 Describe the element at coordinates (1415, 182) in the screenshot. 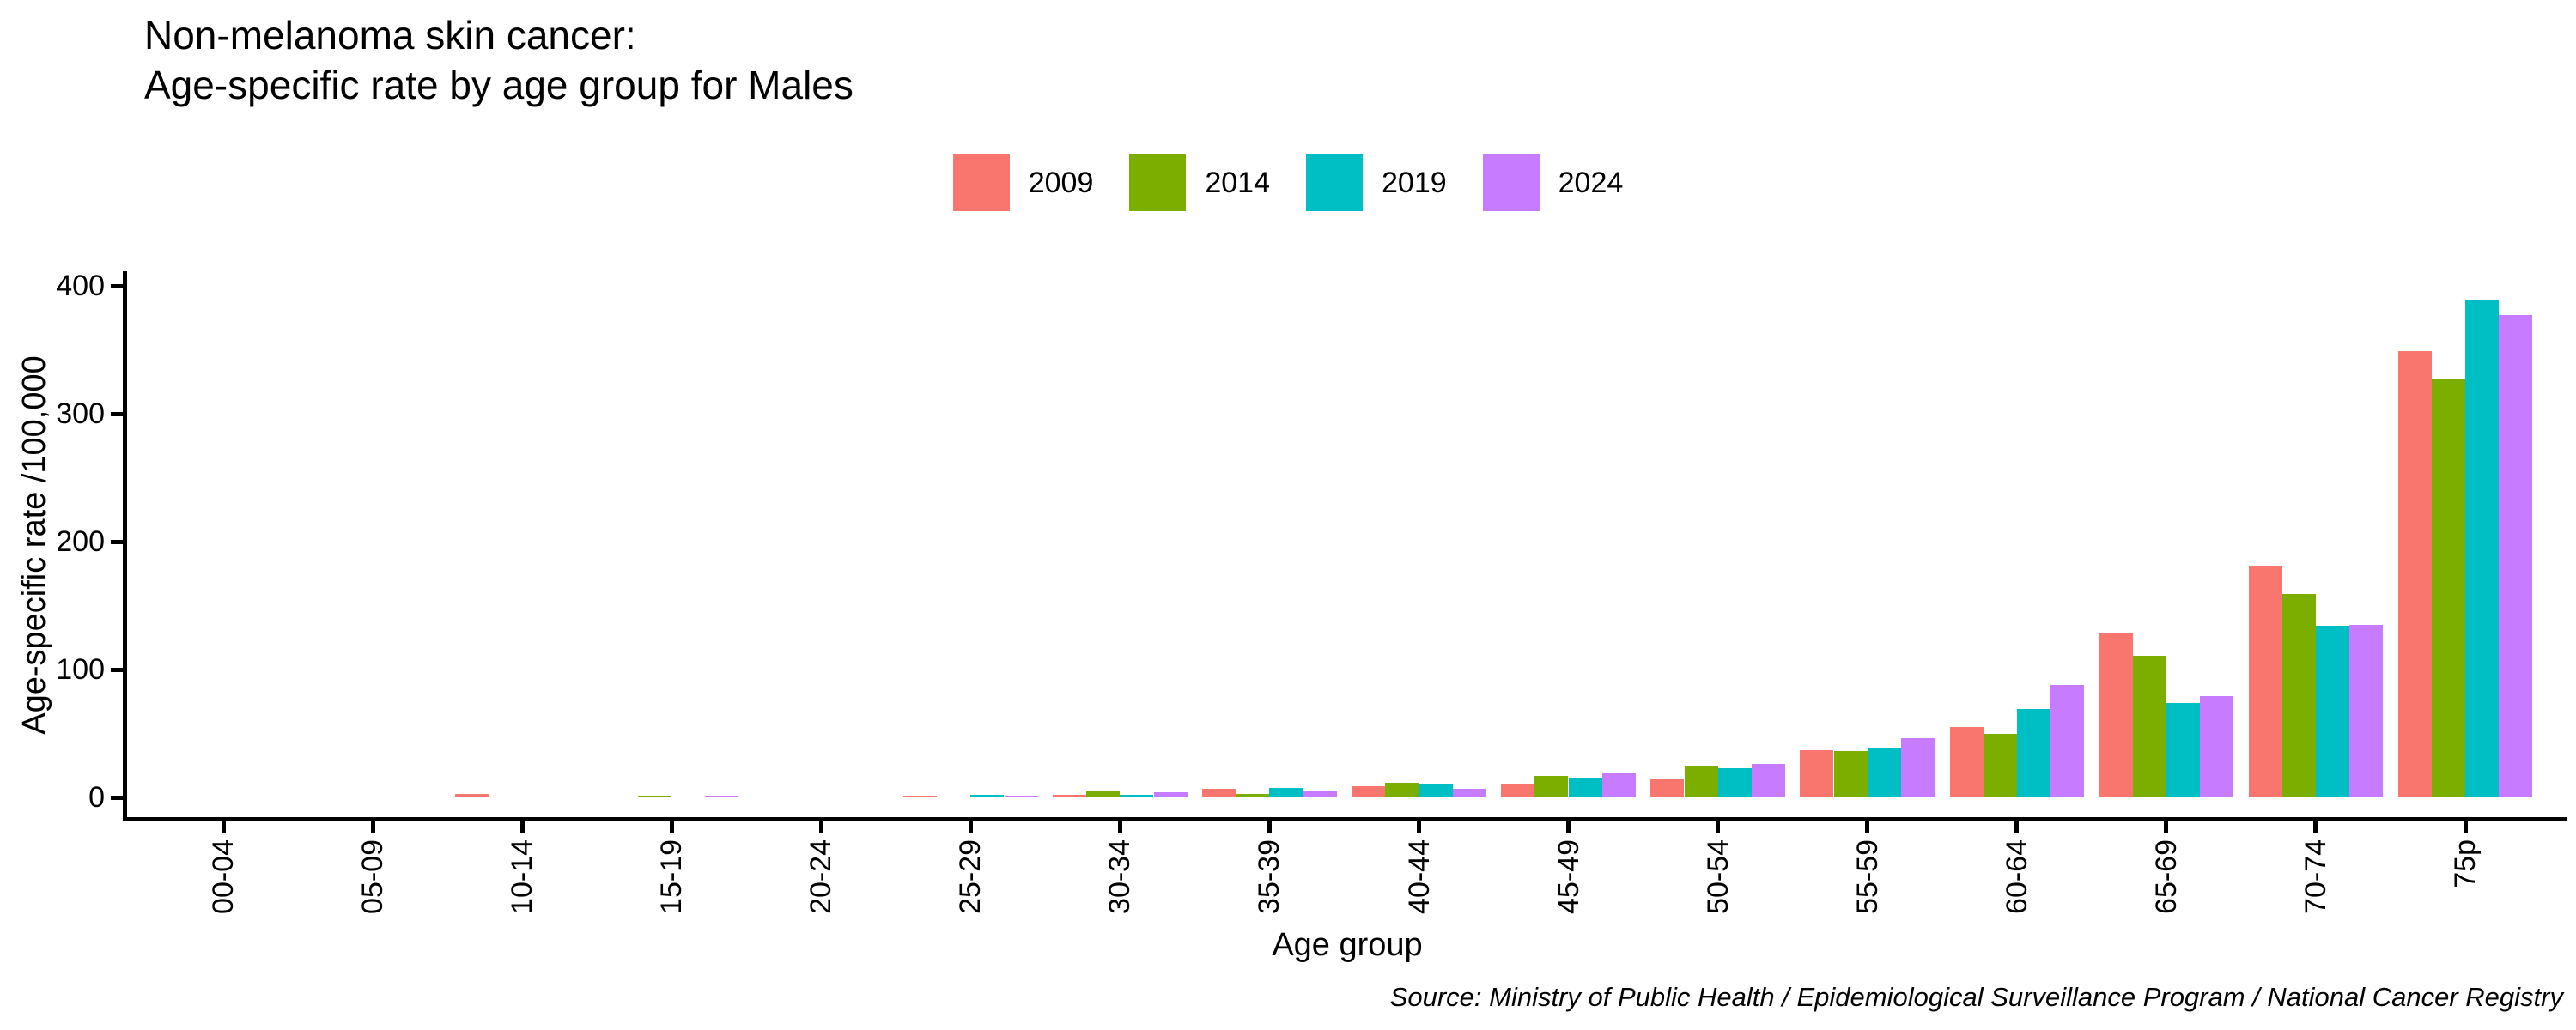

I see `legend-label-2019: 2019` at that location.